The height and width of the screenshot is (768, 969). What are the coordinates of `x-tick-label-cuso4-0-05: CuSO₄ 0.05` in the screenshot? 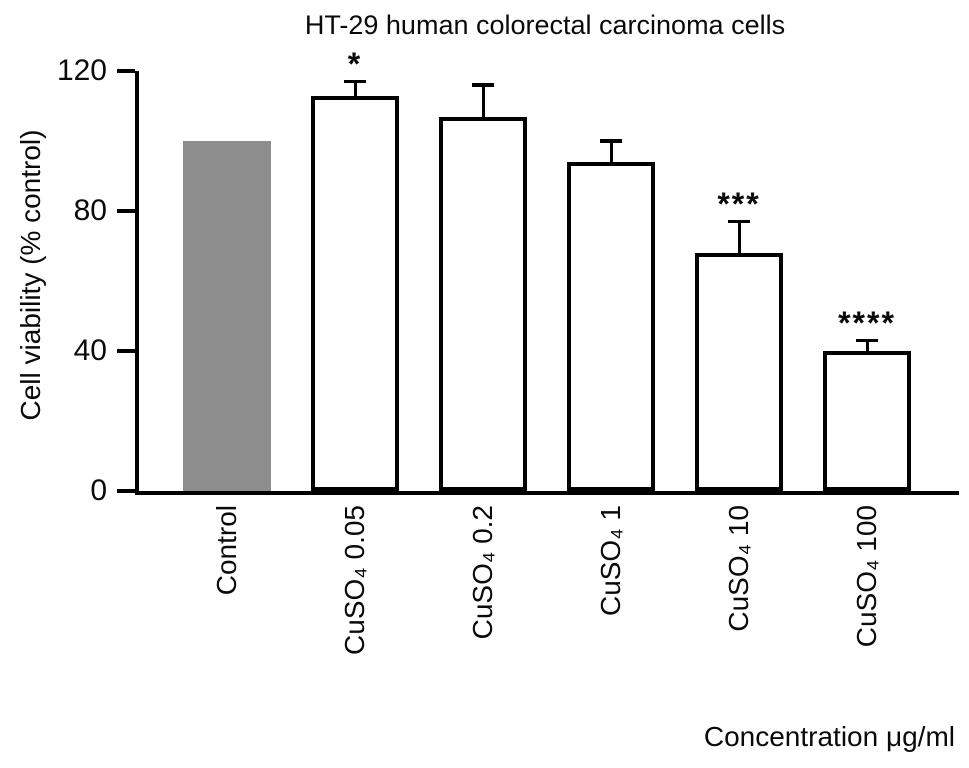 It's located at (354, 580).